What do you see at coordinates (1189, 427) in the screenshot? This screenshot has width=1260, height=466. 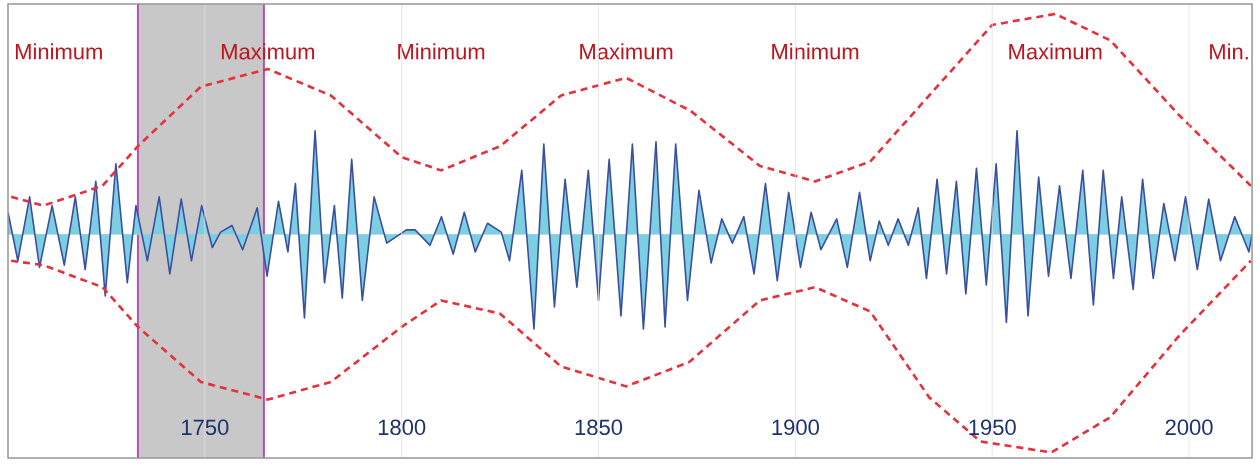 I see `x-tick-label: 2000` at bounding box center [1189, 427].